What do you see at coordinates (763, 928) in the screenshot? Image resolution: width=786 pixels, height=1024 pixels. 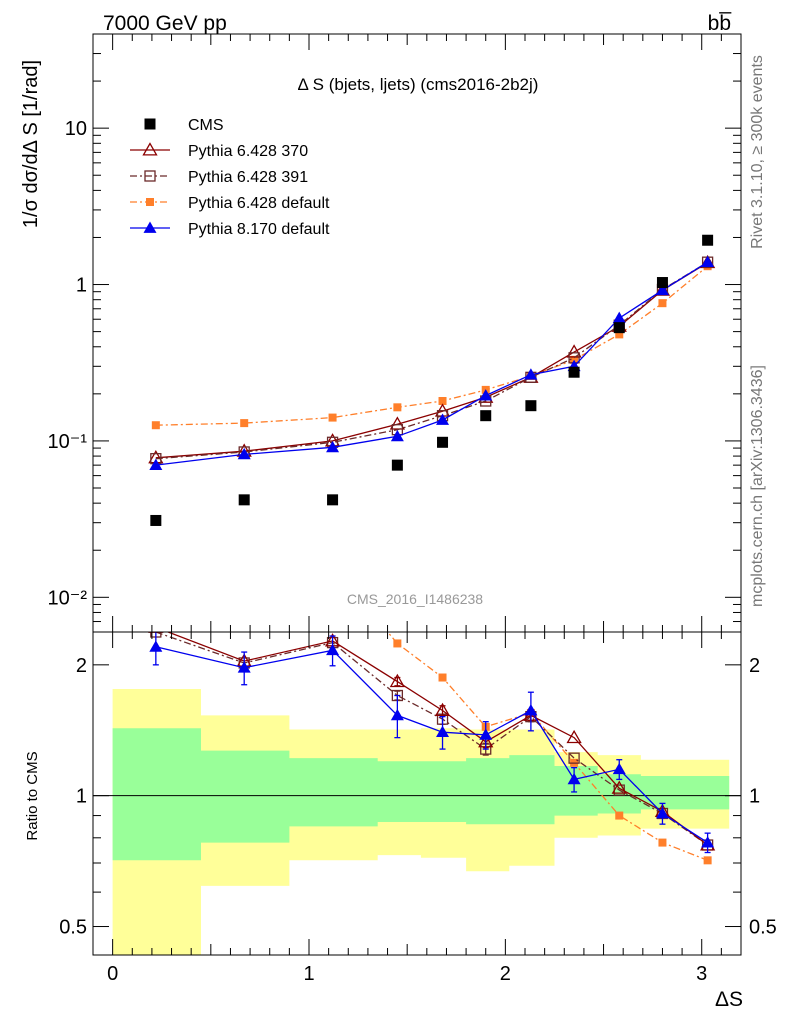 I see `y-tick-label-ratio-right: 0.5` at bounding box center [763, 928].